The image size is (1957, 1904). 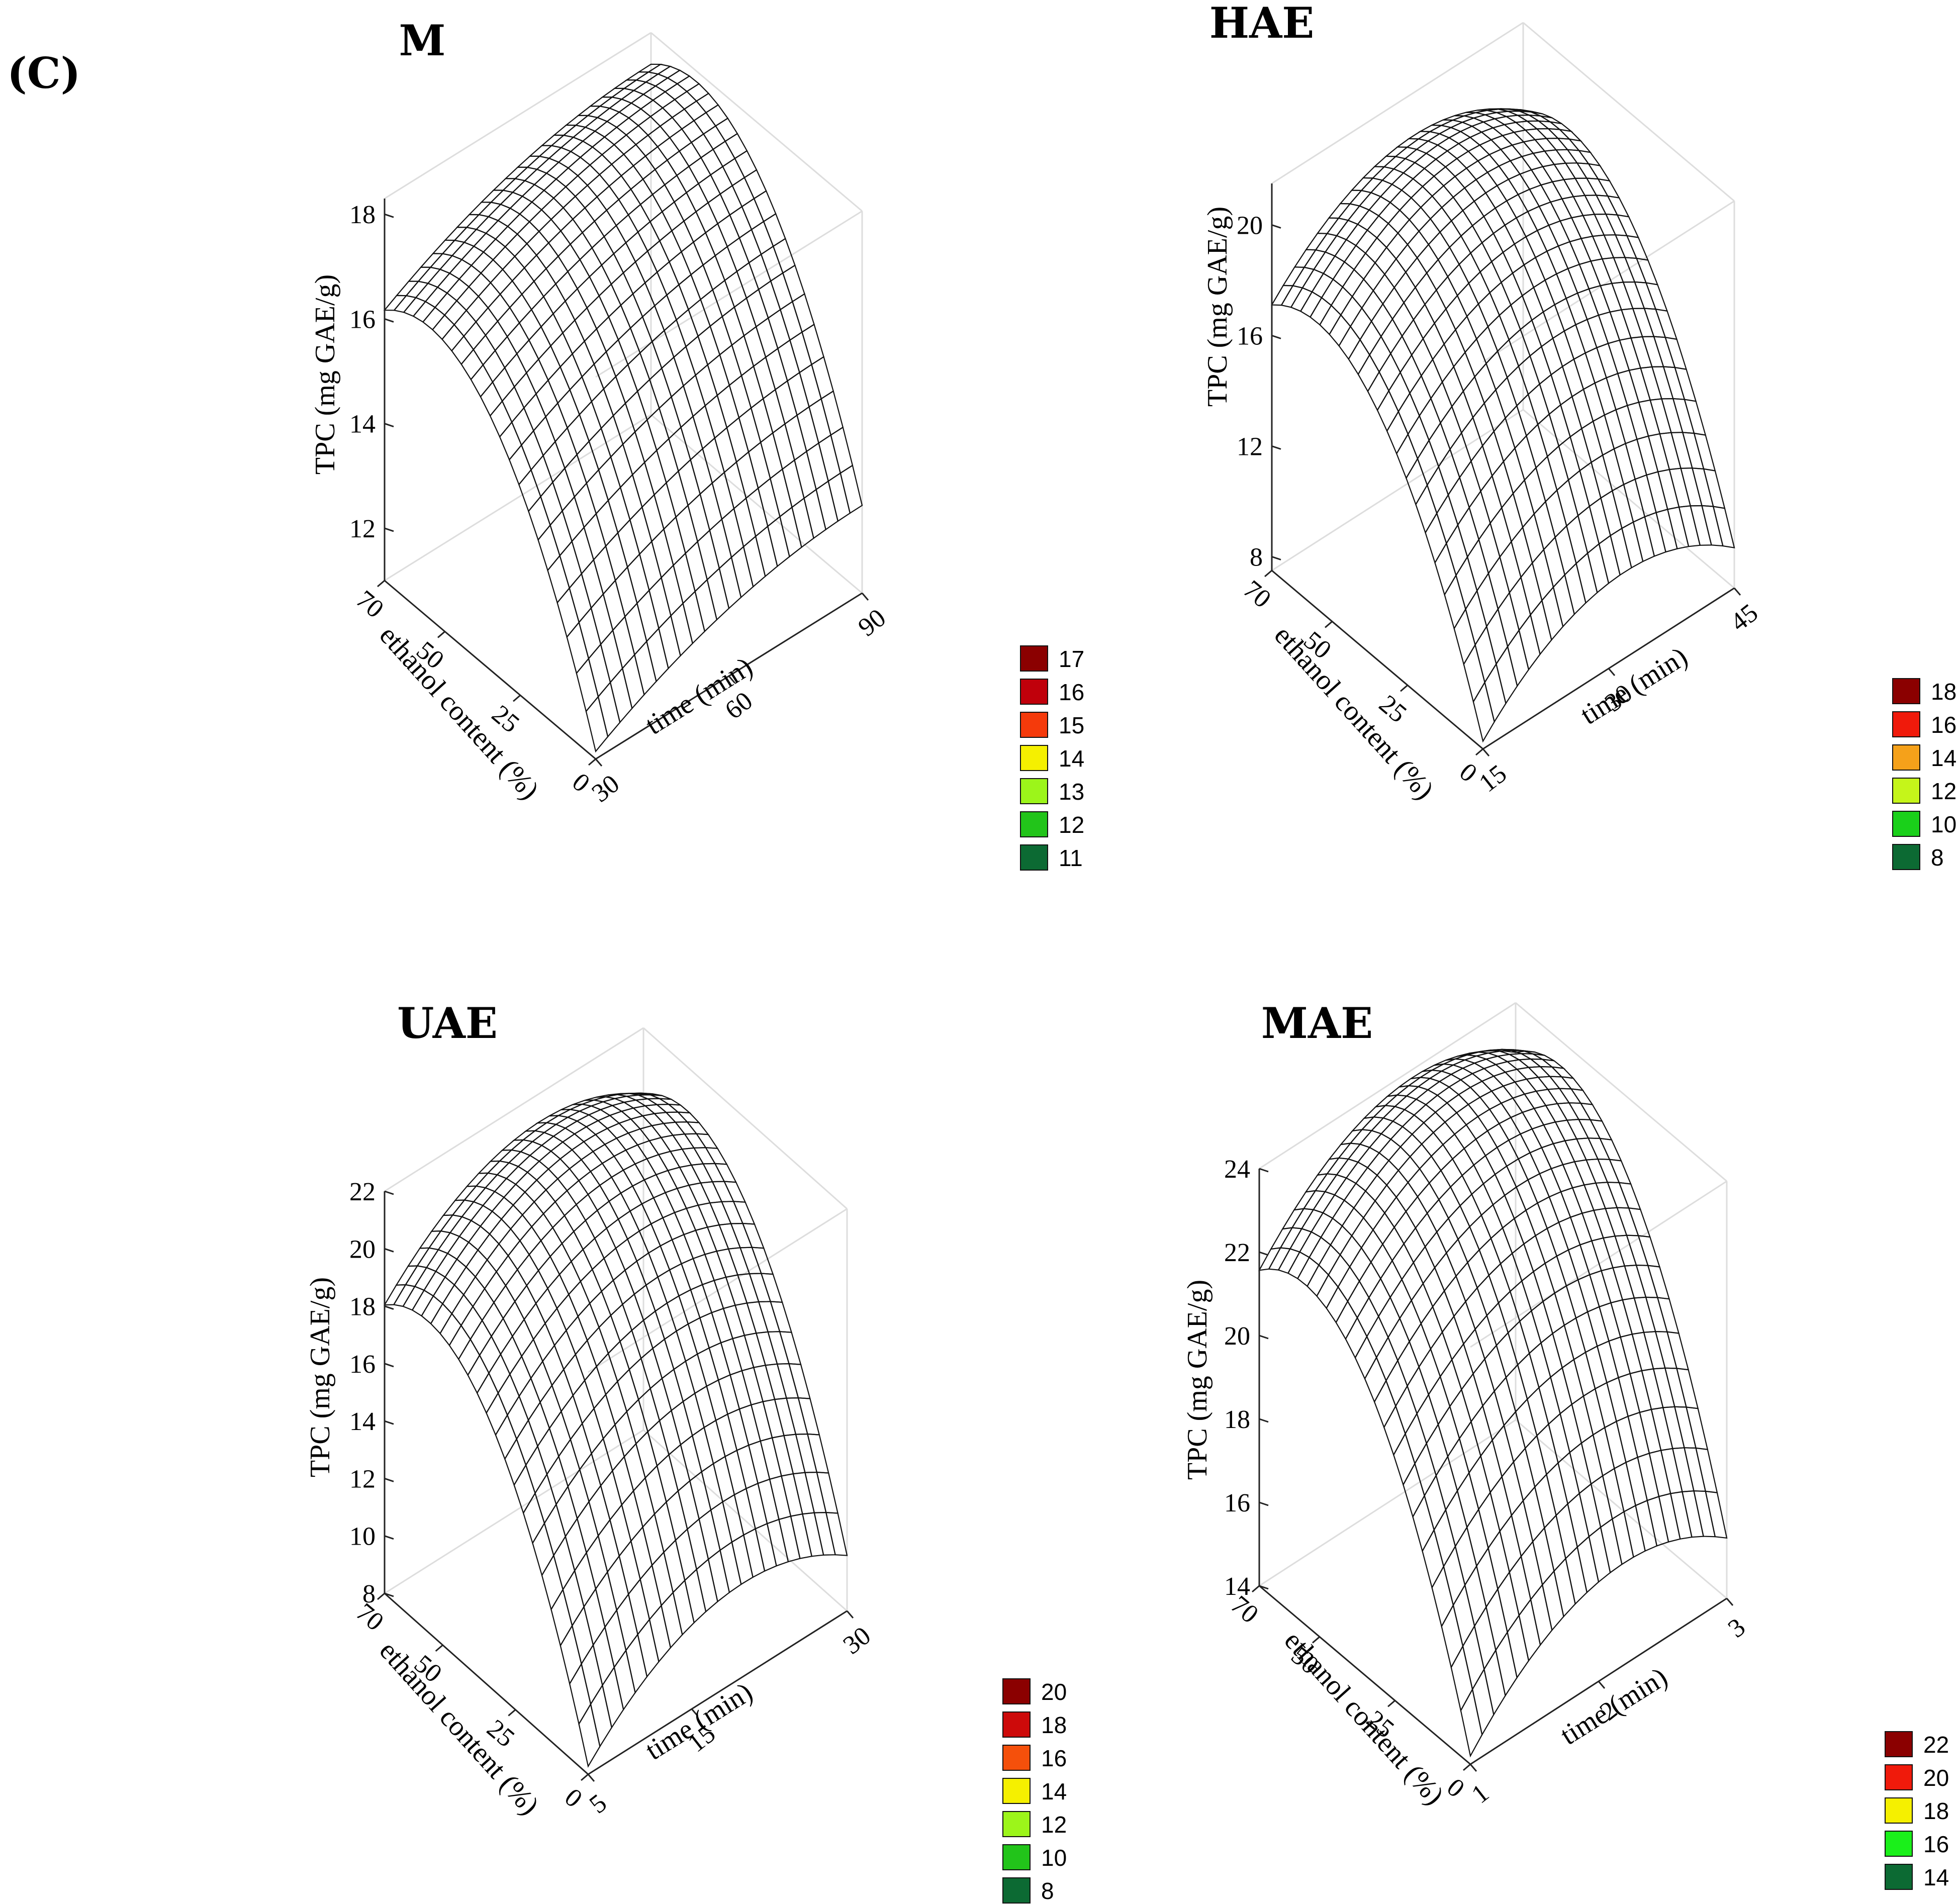 I want to click on legend-label: 11, so click(x=1071, y=858).